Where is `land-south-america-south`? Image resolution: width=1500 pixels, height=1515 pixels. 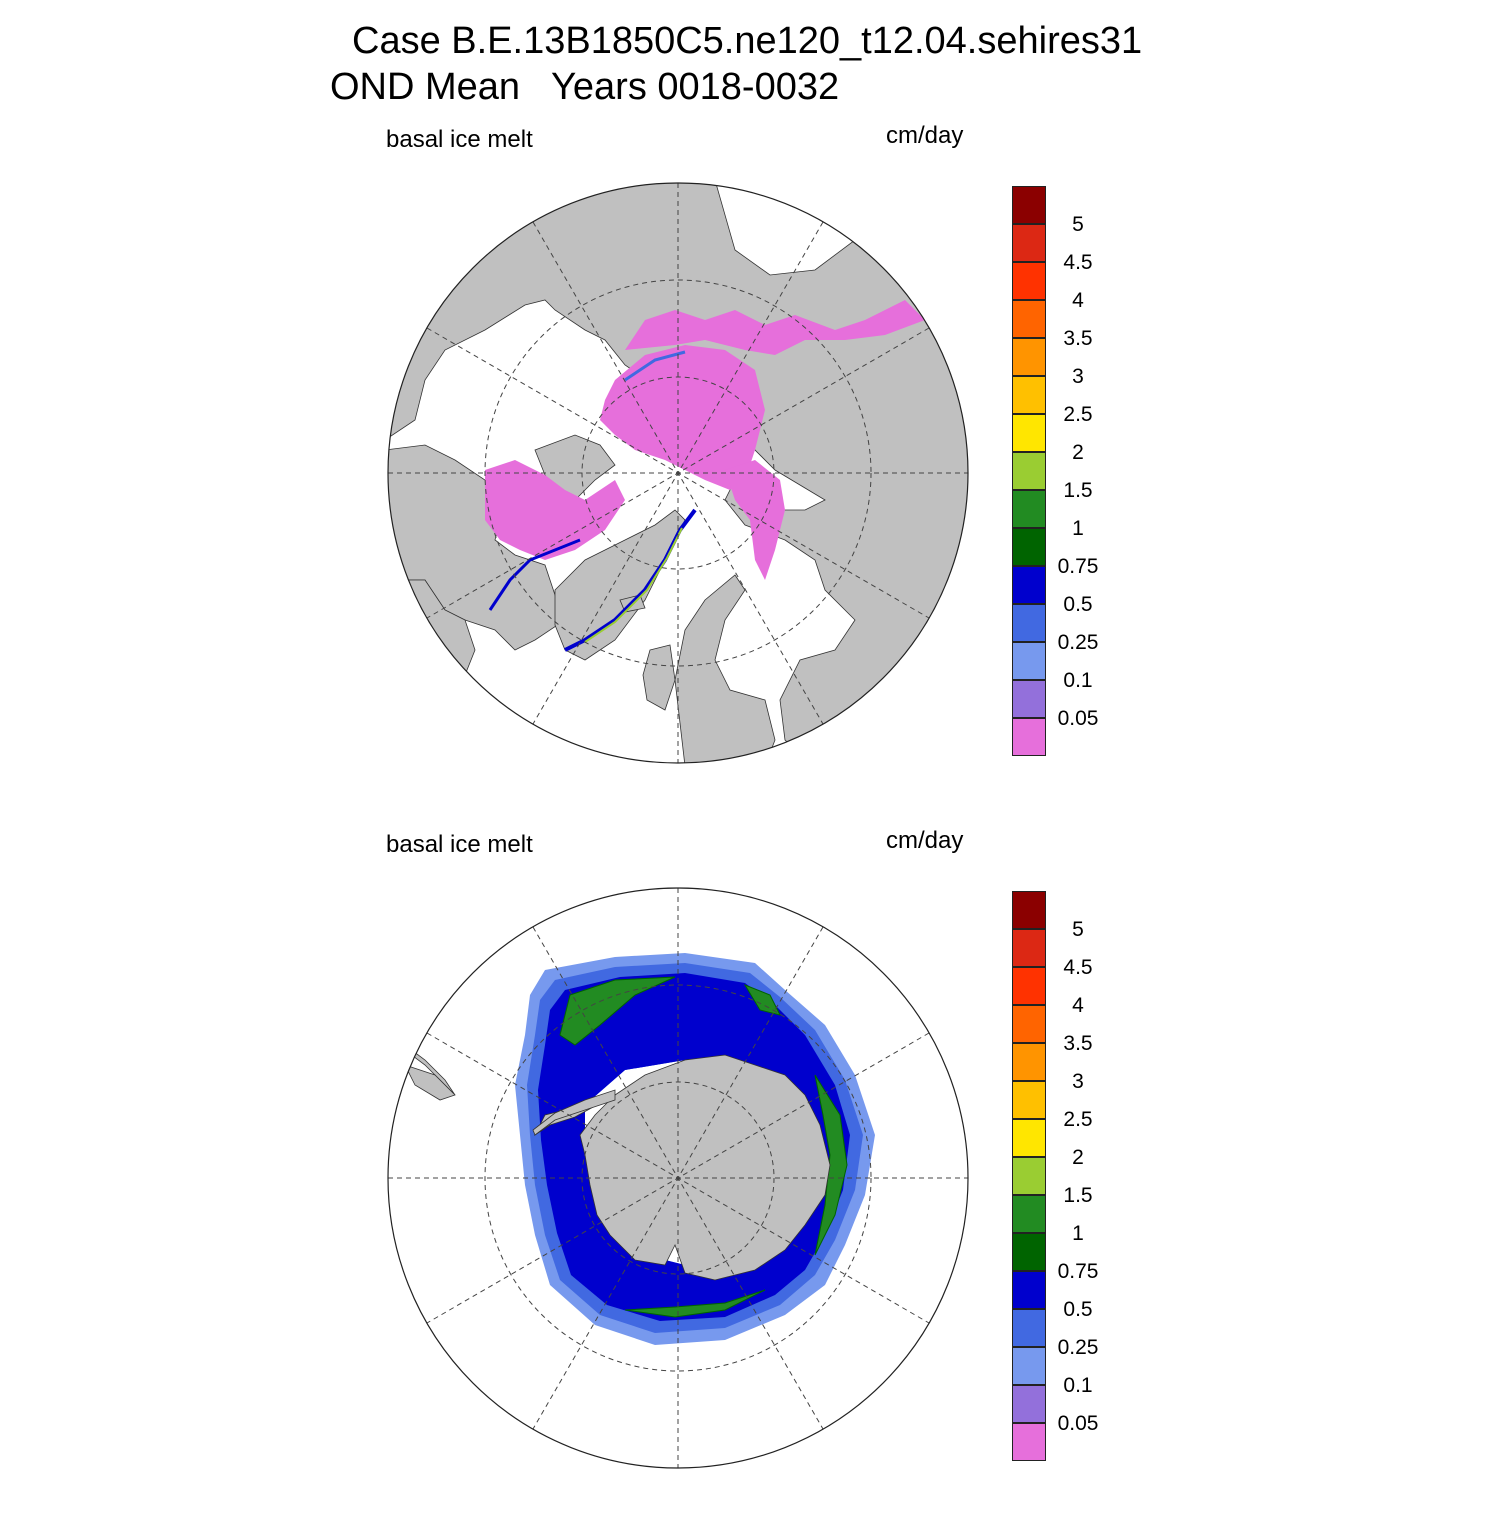
land-south-america-south is located at coordinates (430, 1082).